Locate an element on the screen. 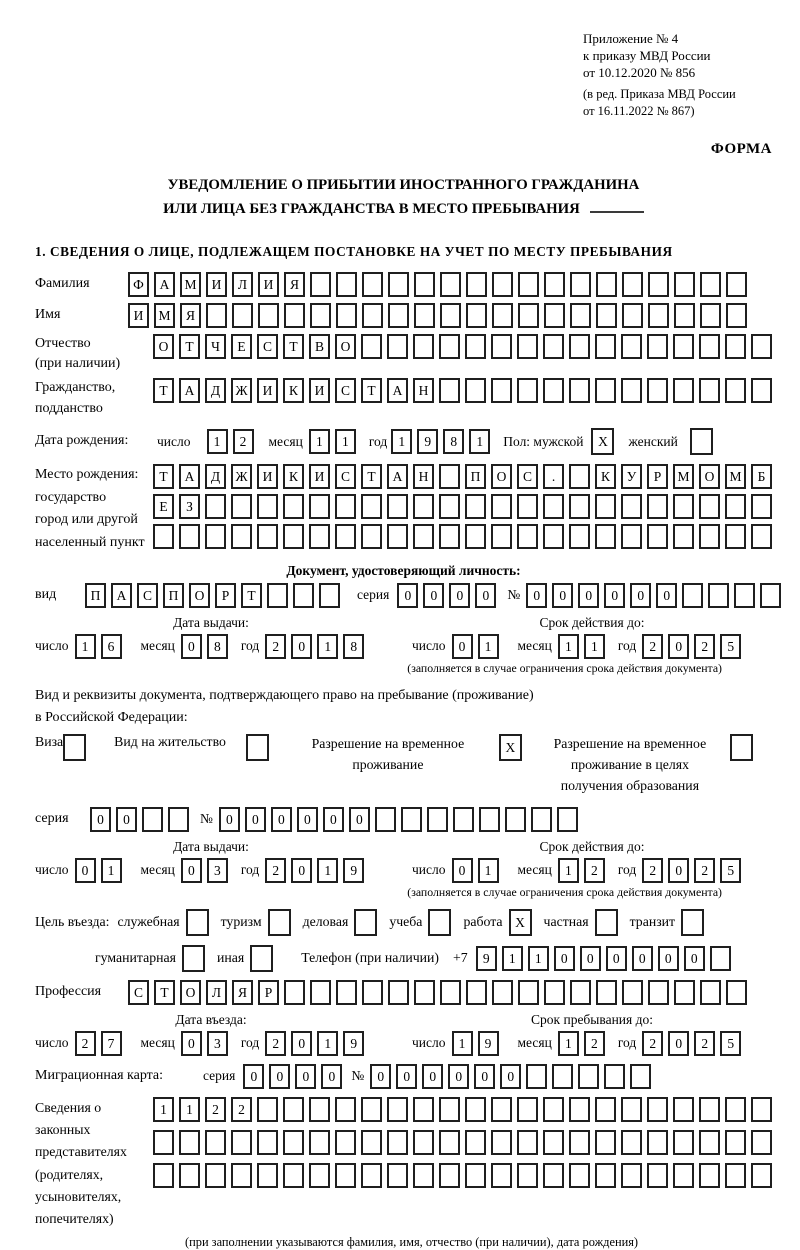 This screenshot has width=800, height=1250. char-box: К is located at coordinates (605, 476).